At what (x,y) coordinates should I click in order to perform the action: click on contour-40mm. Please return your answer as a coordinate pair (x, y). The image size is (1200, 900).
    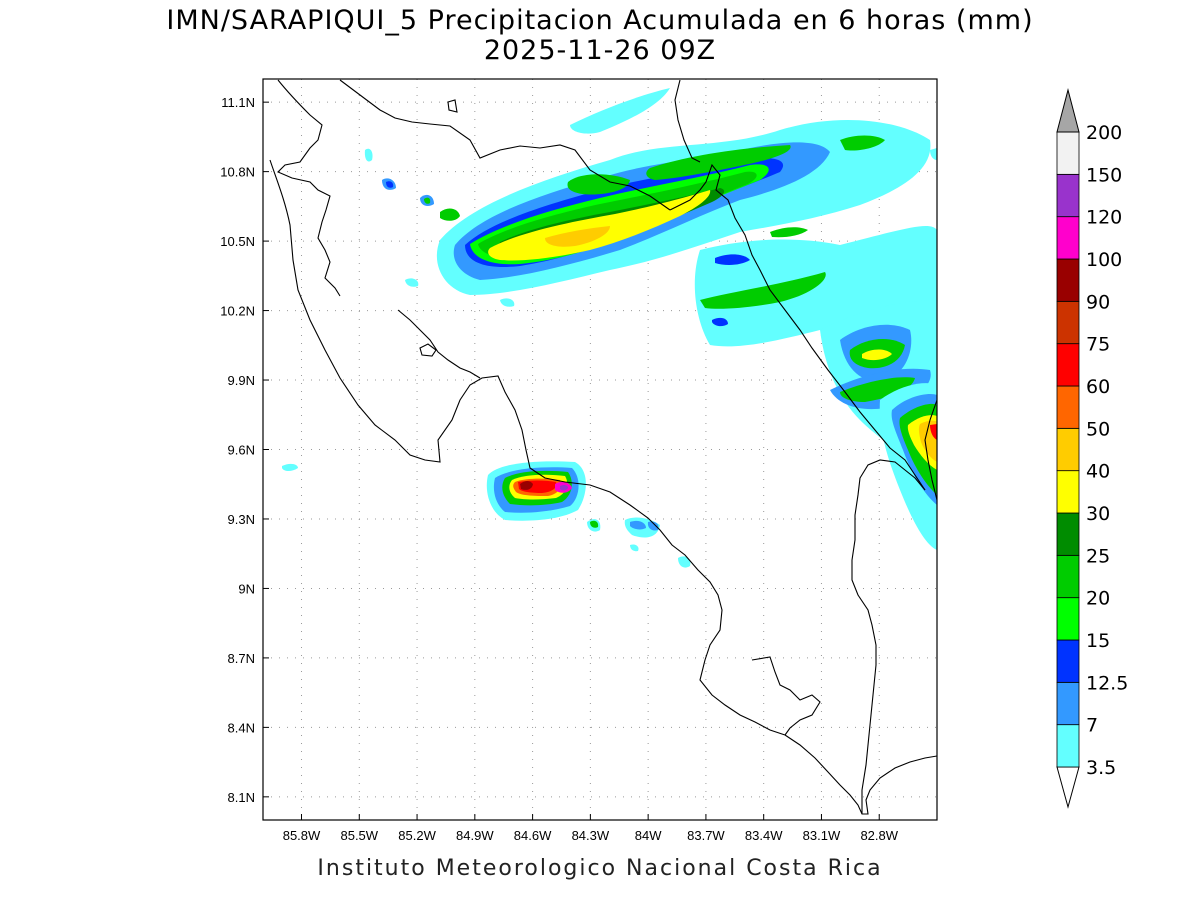
    Looking at the image, I should click on (577, 236).